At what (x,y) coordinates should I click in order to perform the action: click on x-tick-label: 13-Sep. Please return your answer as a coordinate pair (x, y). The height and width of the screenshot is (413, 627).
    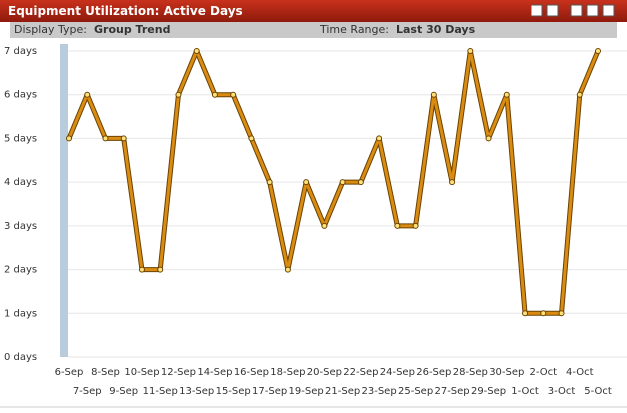
    Looking at the image, I should click on (196, 391).